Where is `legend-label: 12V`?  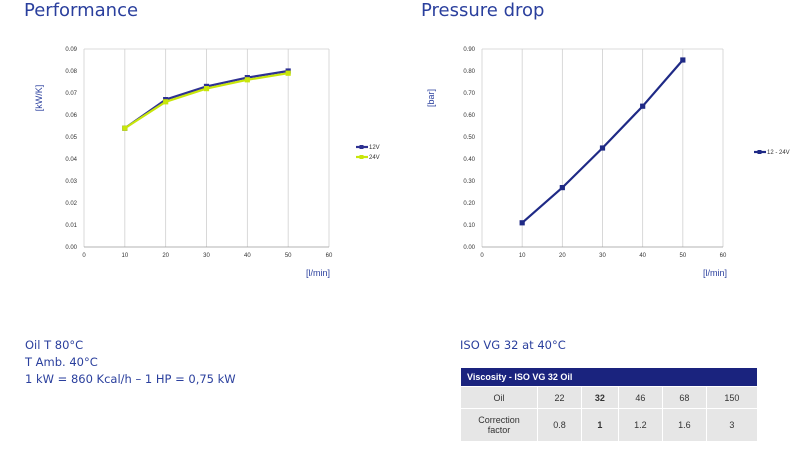 legend-label: 12V is located at coordinates (374, 148).